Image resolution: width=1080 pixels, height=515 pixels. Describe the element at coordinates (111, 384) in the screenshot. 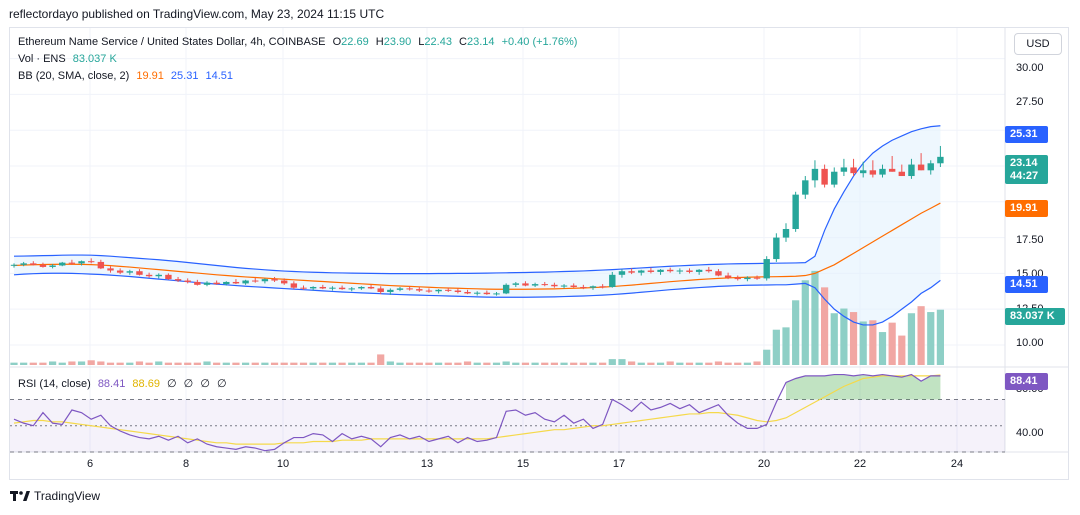

I see `rsi-value: 88.41` at that location.